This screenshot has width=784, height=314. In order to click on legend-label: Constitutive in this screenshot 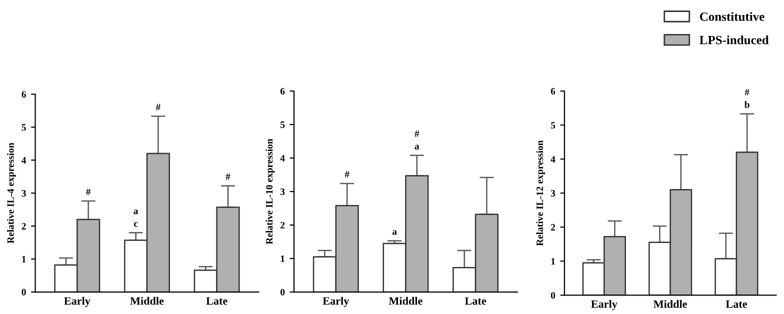, I will do `click(732, 16)`.